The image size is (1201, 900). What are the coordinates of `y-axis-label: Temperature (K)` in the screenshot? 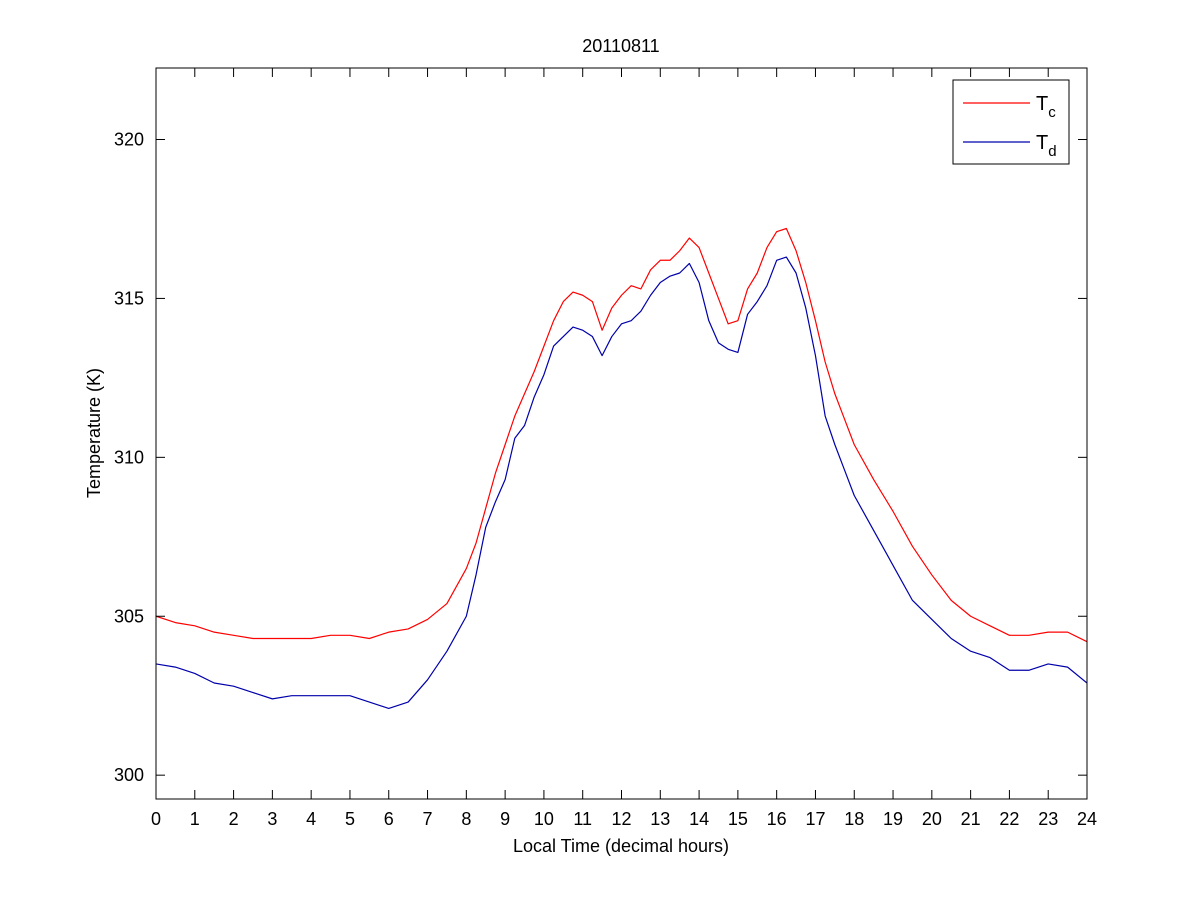 It's located at (94, 433).